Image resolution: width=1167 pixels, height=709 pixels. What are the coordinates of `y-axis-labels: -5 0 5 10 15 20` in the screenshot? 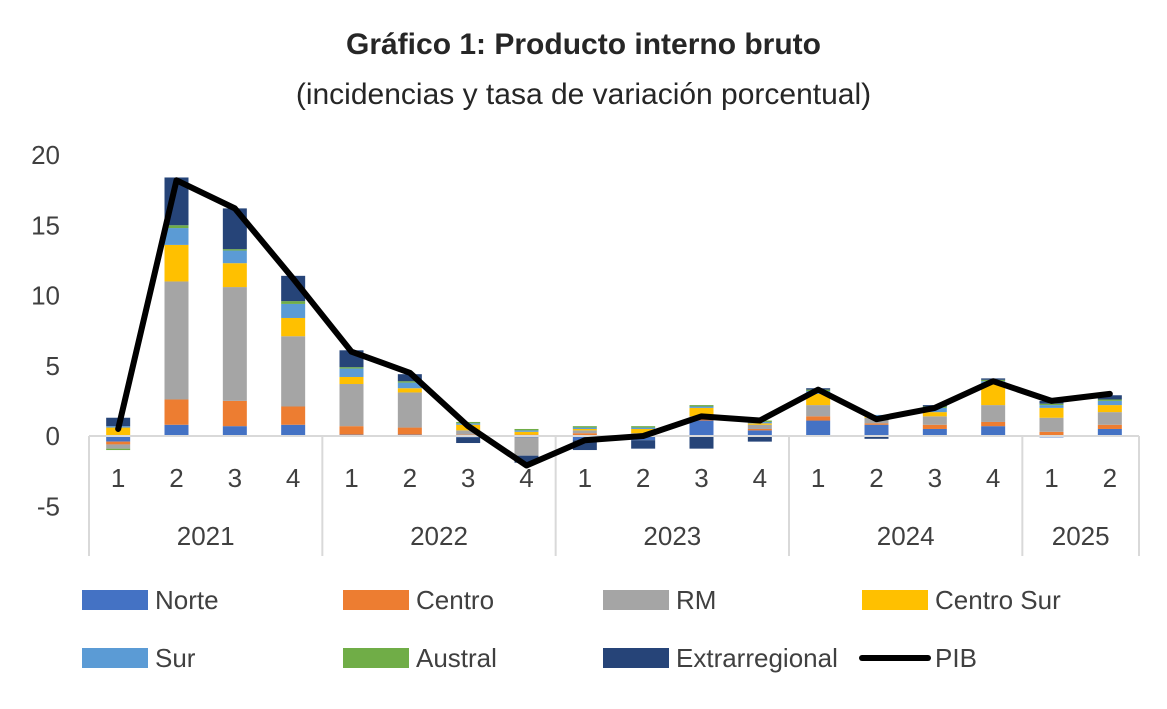 It's located at (45, 330).